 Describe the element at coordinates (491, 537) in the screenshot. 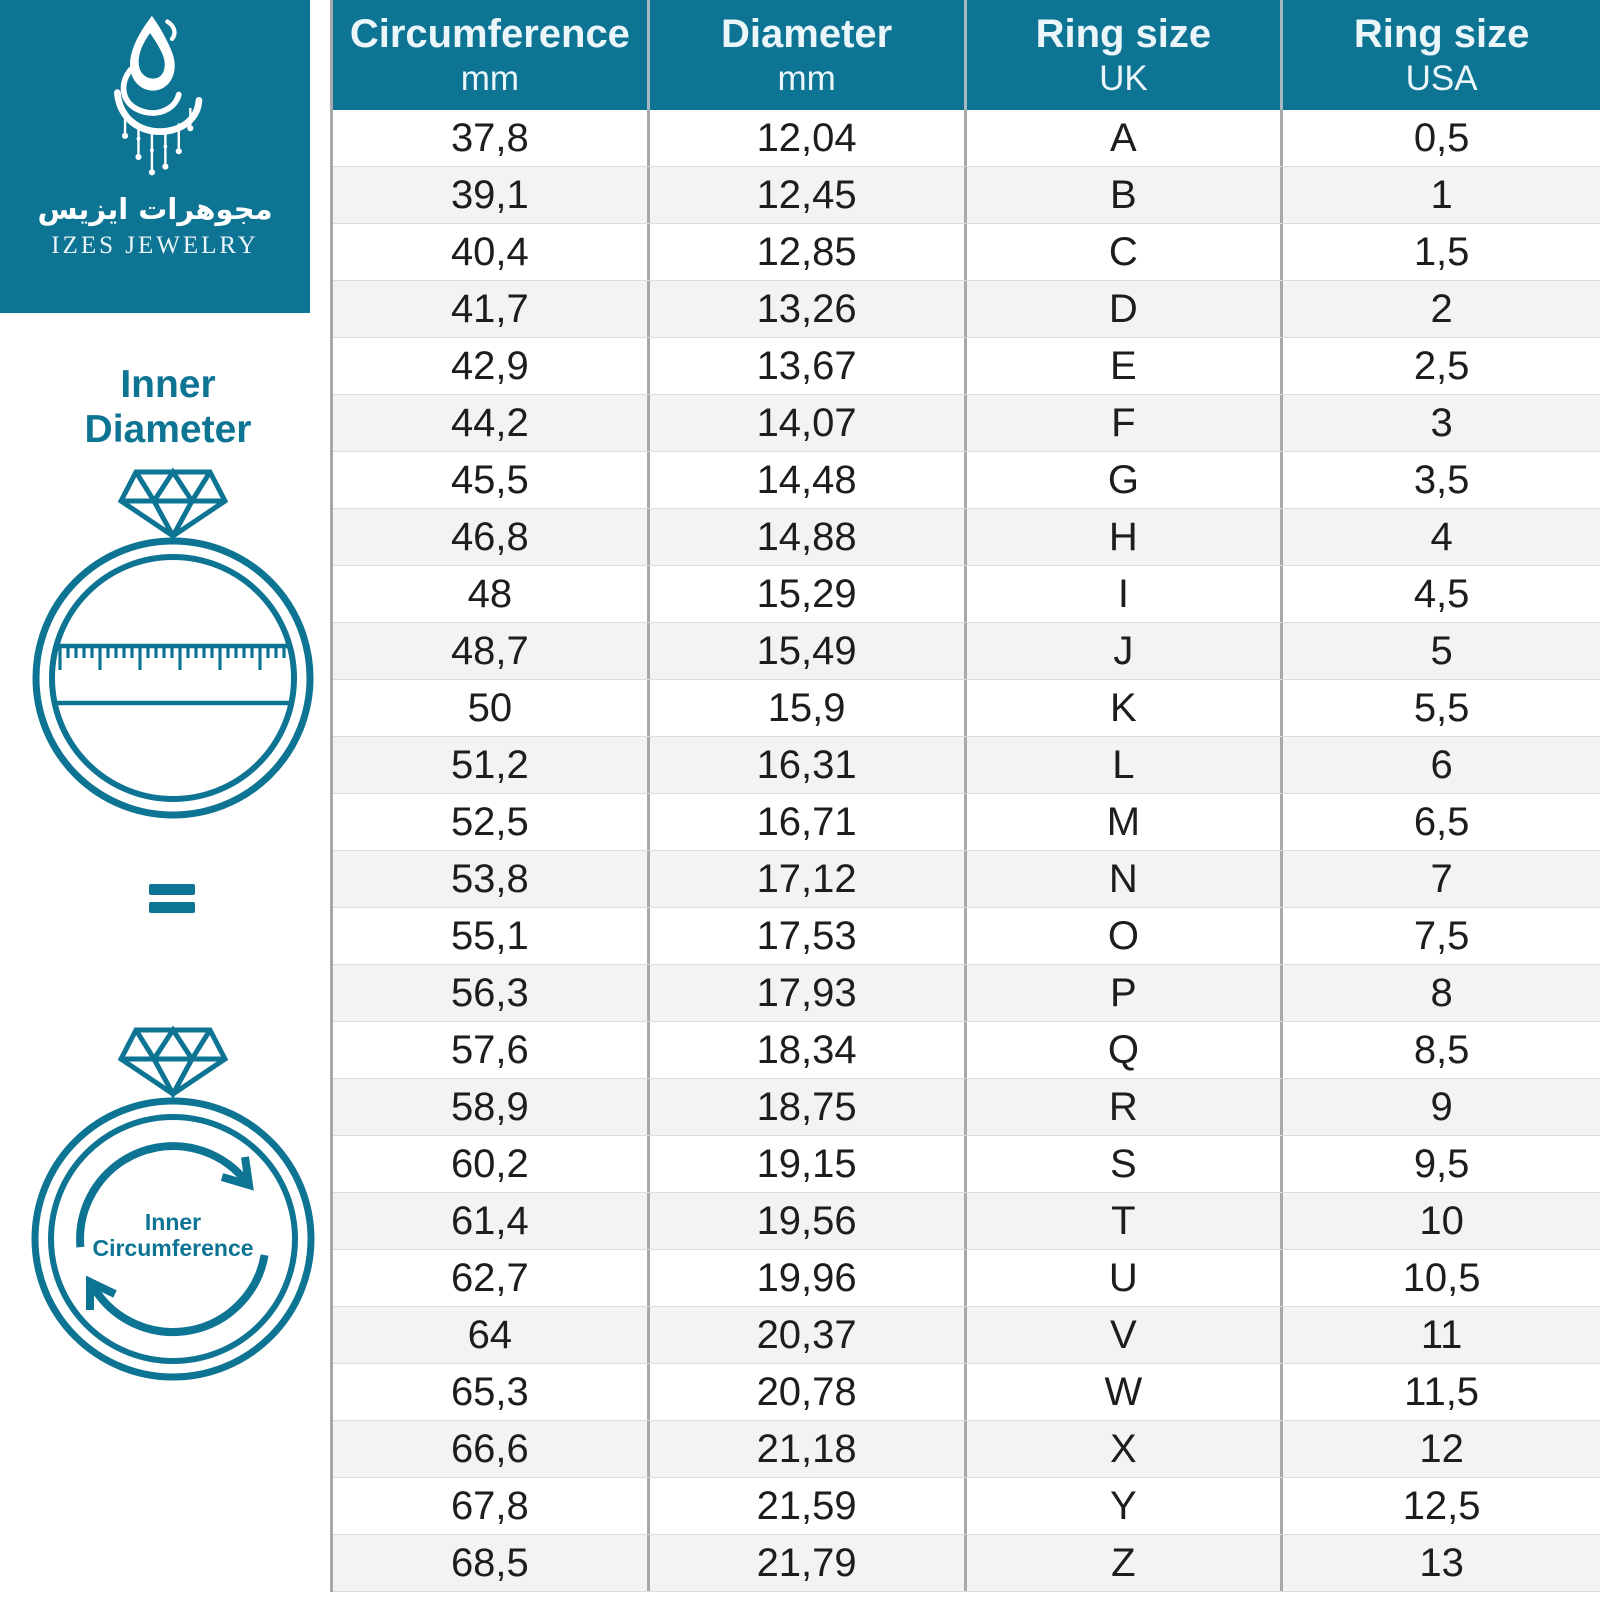

I see `cell-circumference-mm: 46,8` at that location.